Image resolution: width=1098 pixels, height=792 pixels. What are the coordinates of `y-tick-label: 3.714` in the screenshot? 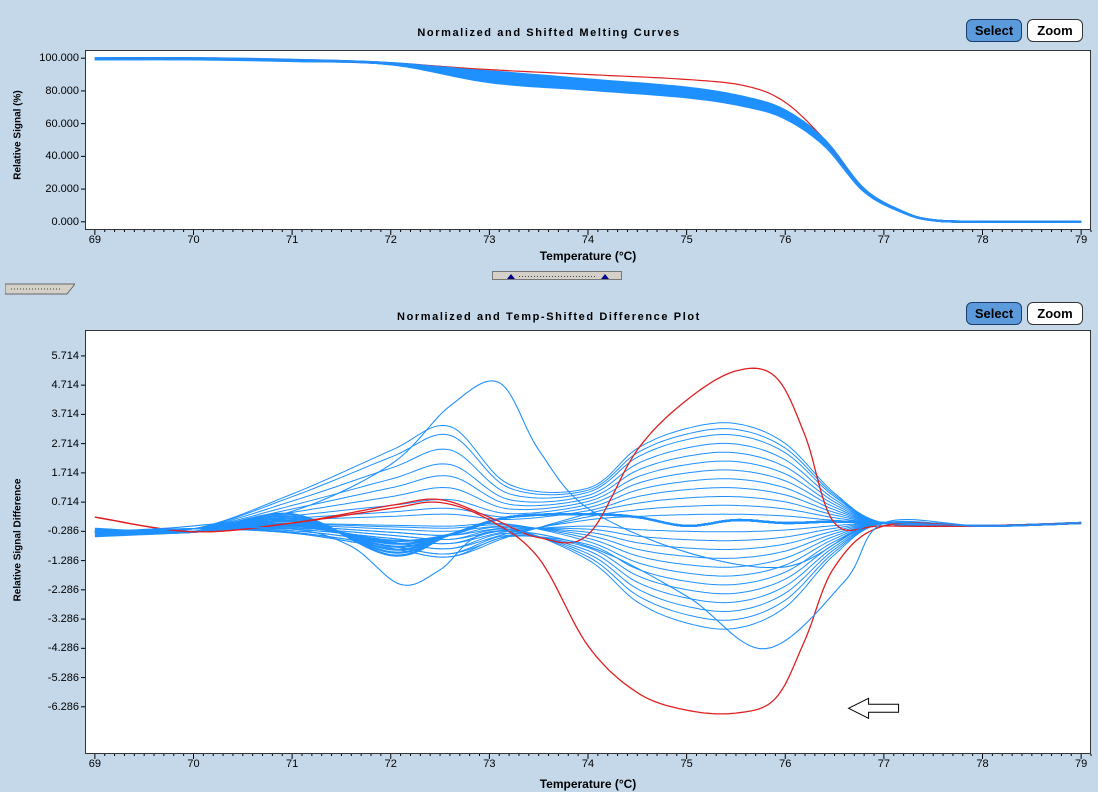 It's located at (65, 414).